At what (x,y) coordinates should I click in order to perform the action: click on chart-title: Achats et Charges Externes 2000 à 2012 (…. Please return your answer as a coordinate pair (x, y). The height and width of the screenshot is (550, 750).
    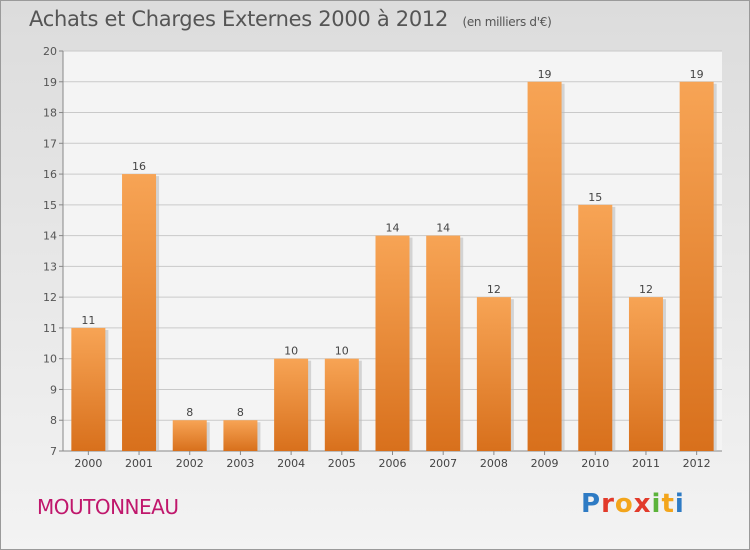
    Looking at the image, I should click on (290, 19).